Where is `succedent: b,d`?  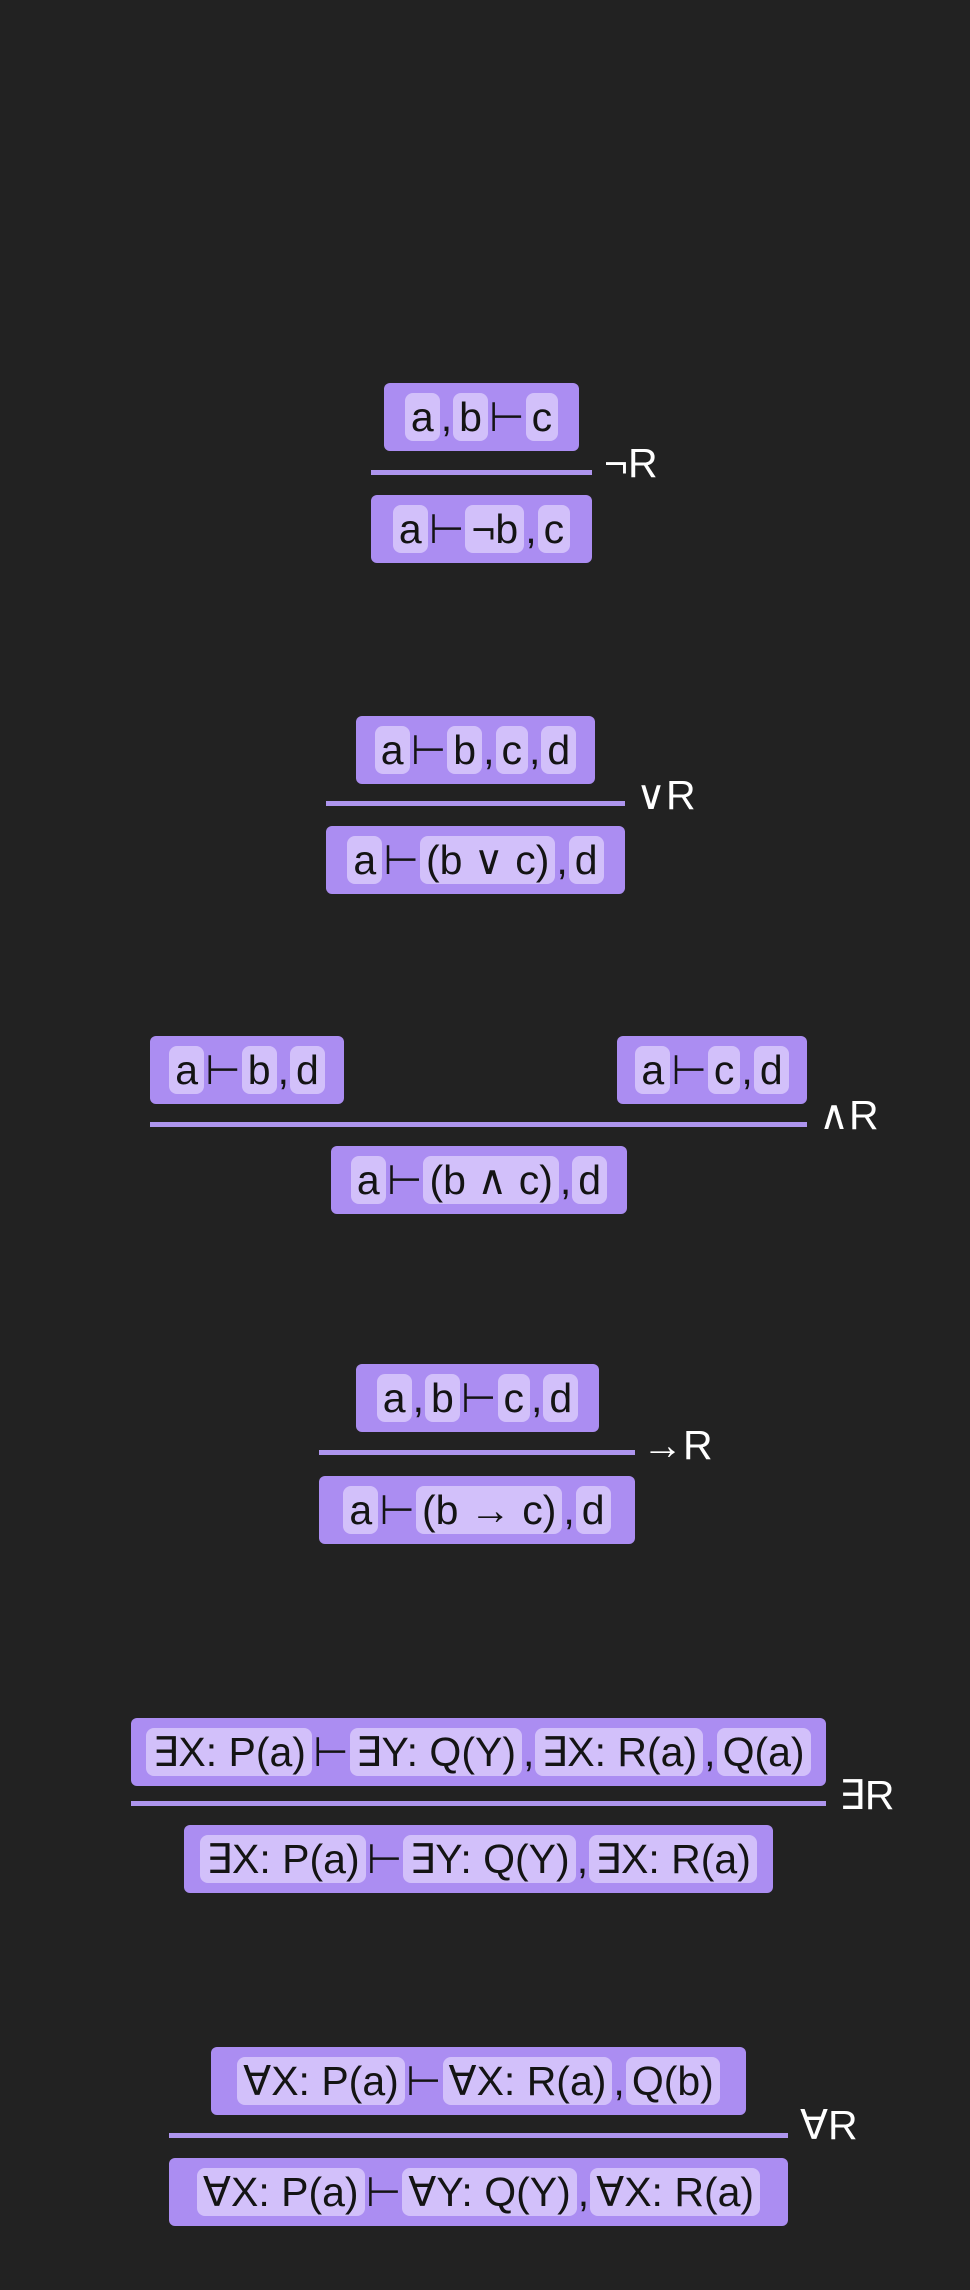 succedent: b,d is located at coordinates (283, 1070).